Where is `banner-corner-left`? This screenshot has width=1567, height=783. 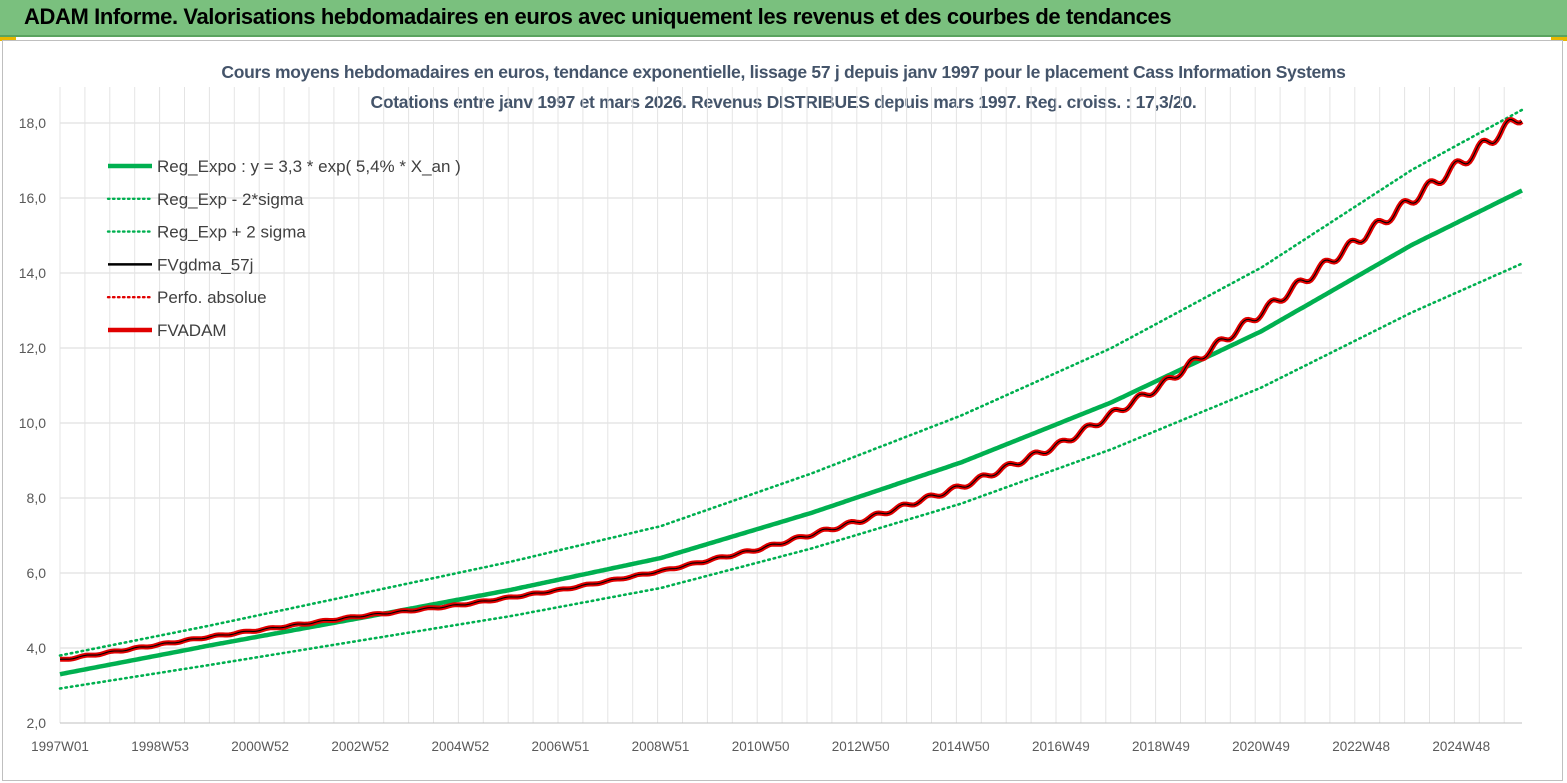
banner-corner-left is located at coordinates (8, 39).